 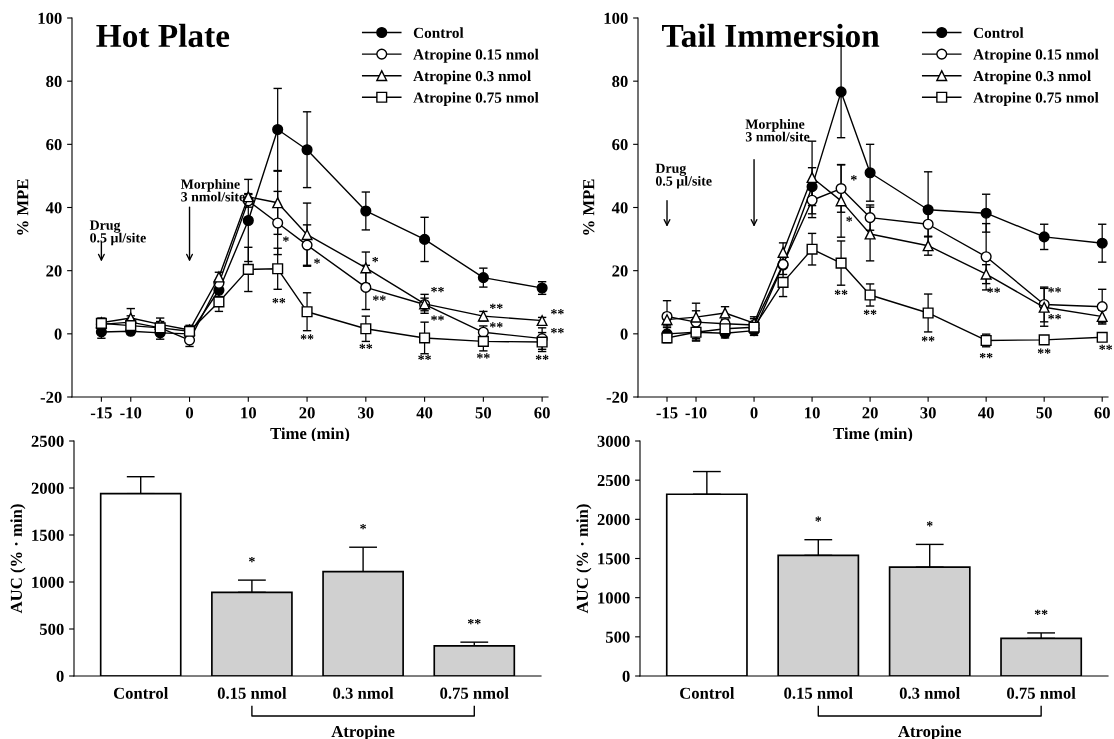 What do you see at coordinates (754, 413) in the screenshot?
I see `x-tick-label: 0` at bounding box center [754, 413].